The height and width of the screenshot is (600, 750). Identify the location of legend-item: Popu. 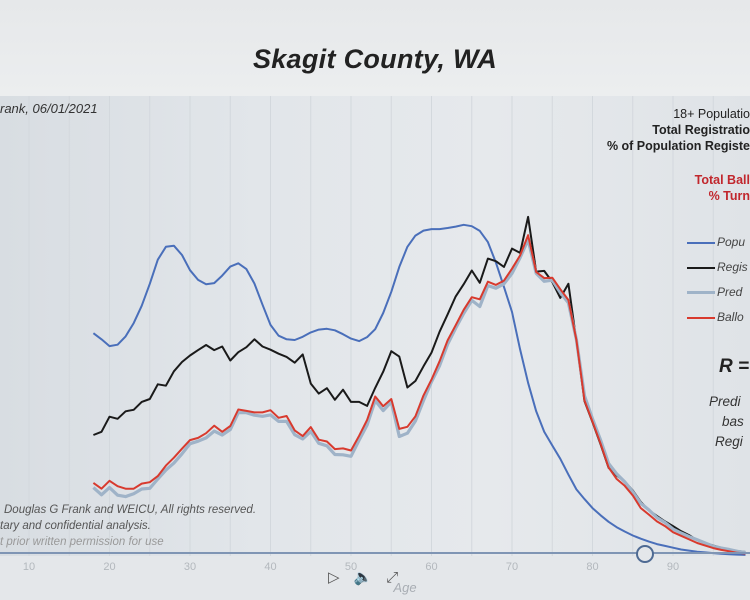
(717, 242).